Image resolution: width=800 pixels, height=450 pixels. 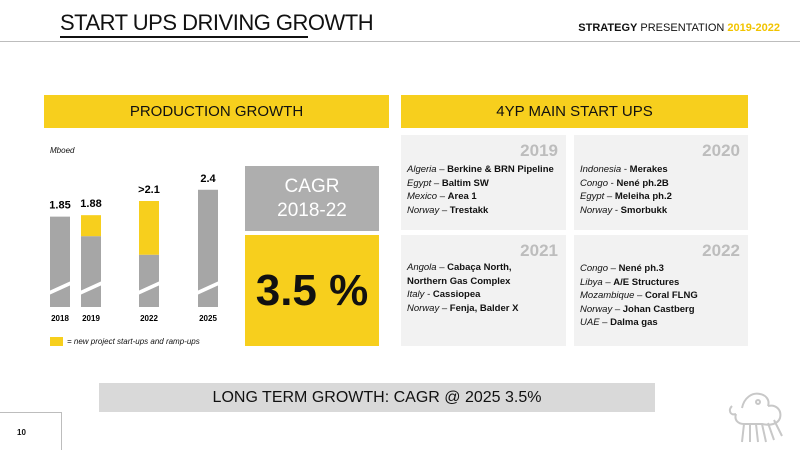 What do you see at coordinates (149, 288) in the screenshot?
I see `axis-break-2022` at bounding box center [149, 288].